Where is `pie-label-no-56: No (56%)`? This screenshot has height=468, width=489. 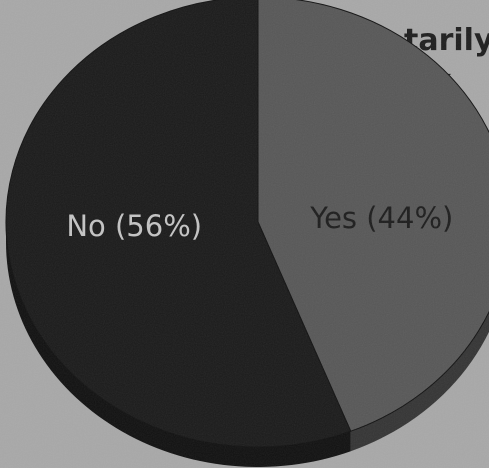 pie-label-no-56: No (56%) is located at coordinates (134, 226).